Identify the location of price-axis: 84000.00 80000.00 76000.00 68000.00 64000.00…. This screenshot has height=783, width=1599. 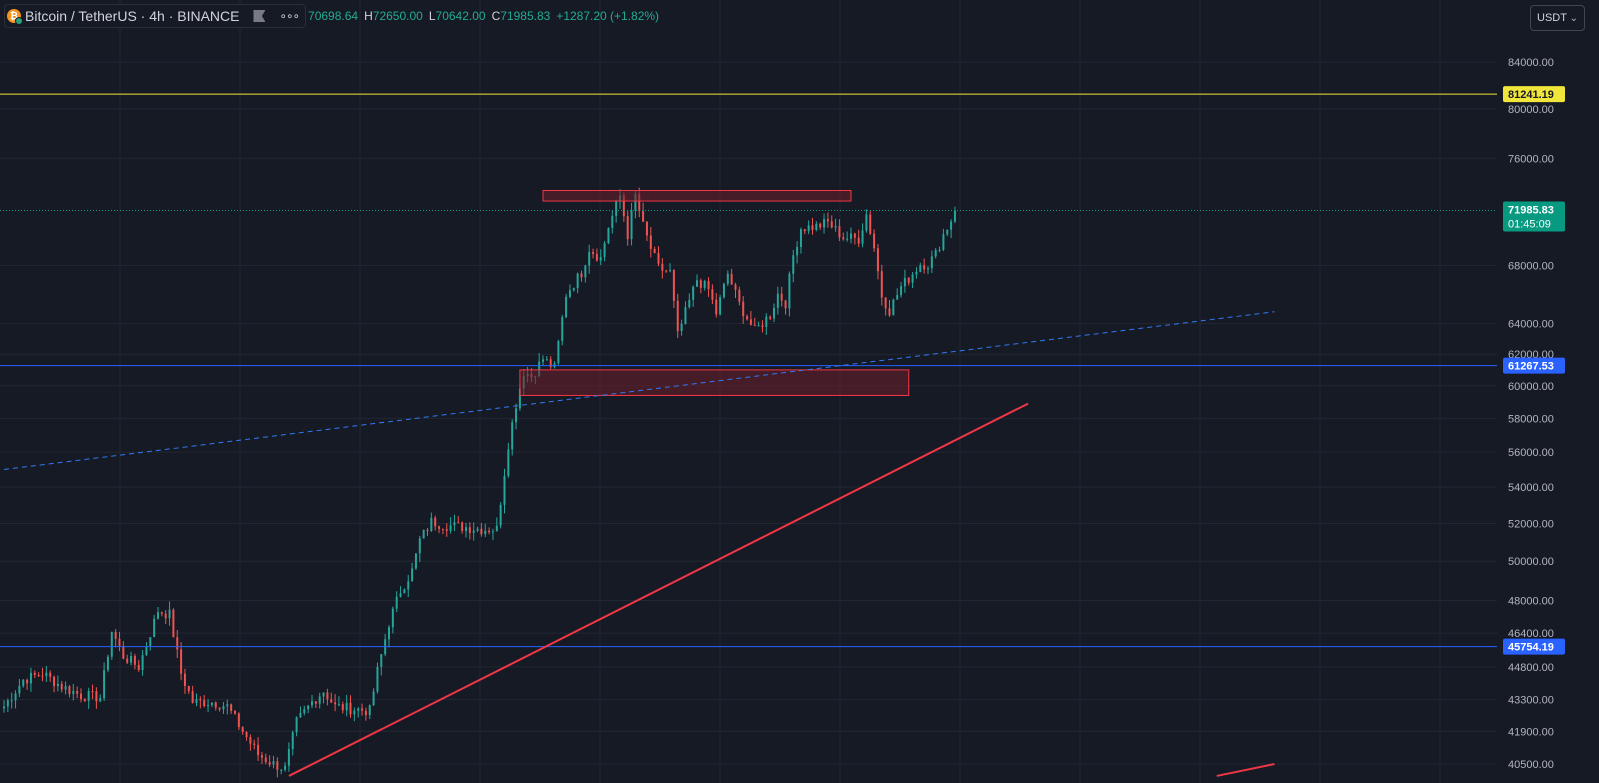
(1548, 391).